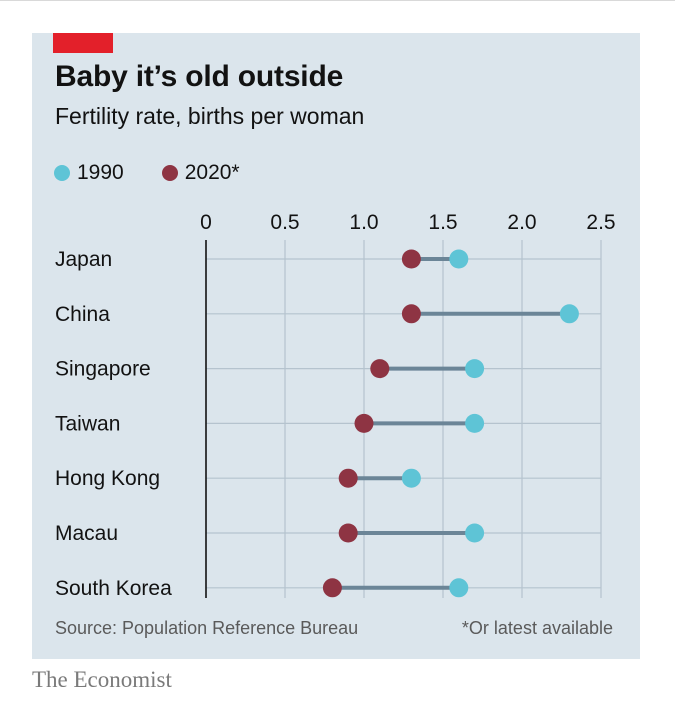 The height and width of the screenshot is (722, 675). What do you see at coordinates (206, 222) in the screenshot?
I see `x-tick-label: 0` at bounding box center [206, 222].